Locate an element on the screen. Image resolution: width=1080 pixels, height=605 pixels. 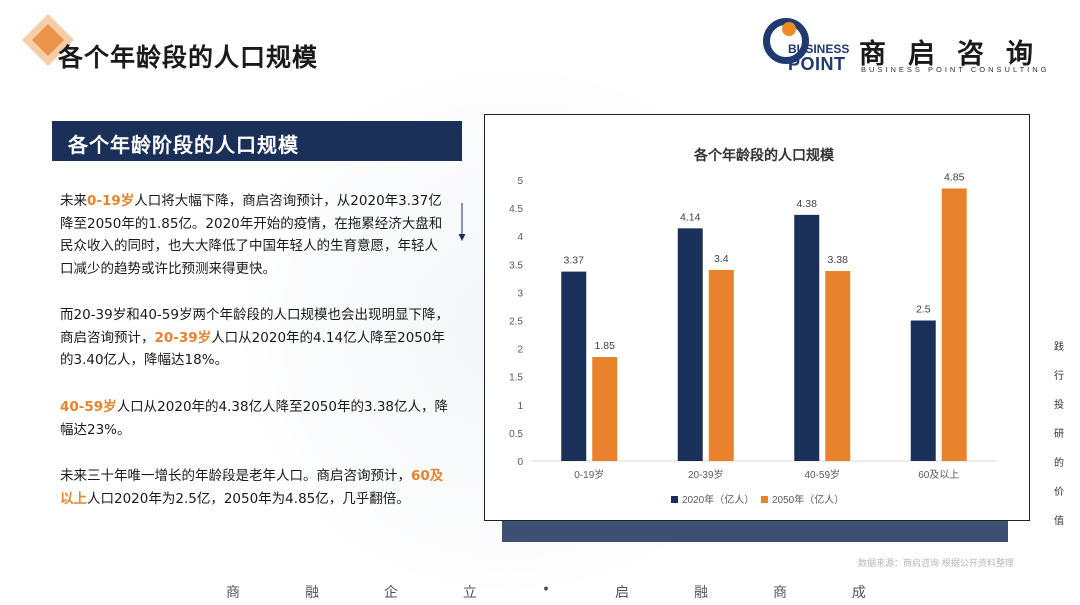
side-char: 的 is located at coordinates (1059, 463).